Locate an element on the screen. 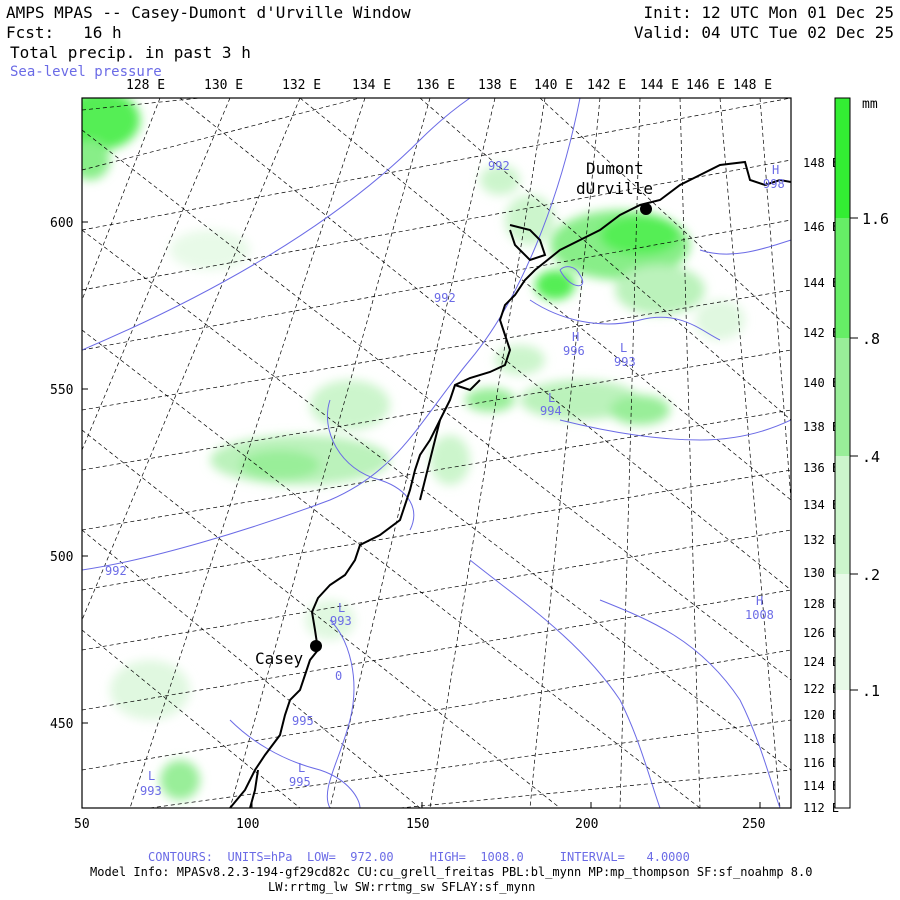 The width and height of the screenshot is (900, 900). field-name: Total precip. in past 3 h is located at coordinates (130, 52).